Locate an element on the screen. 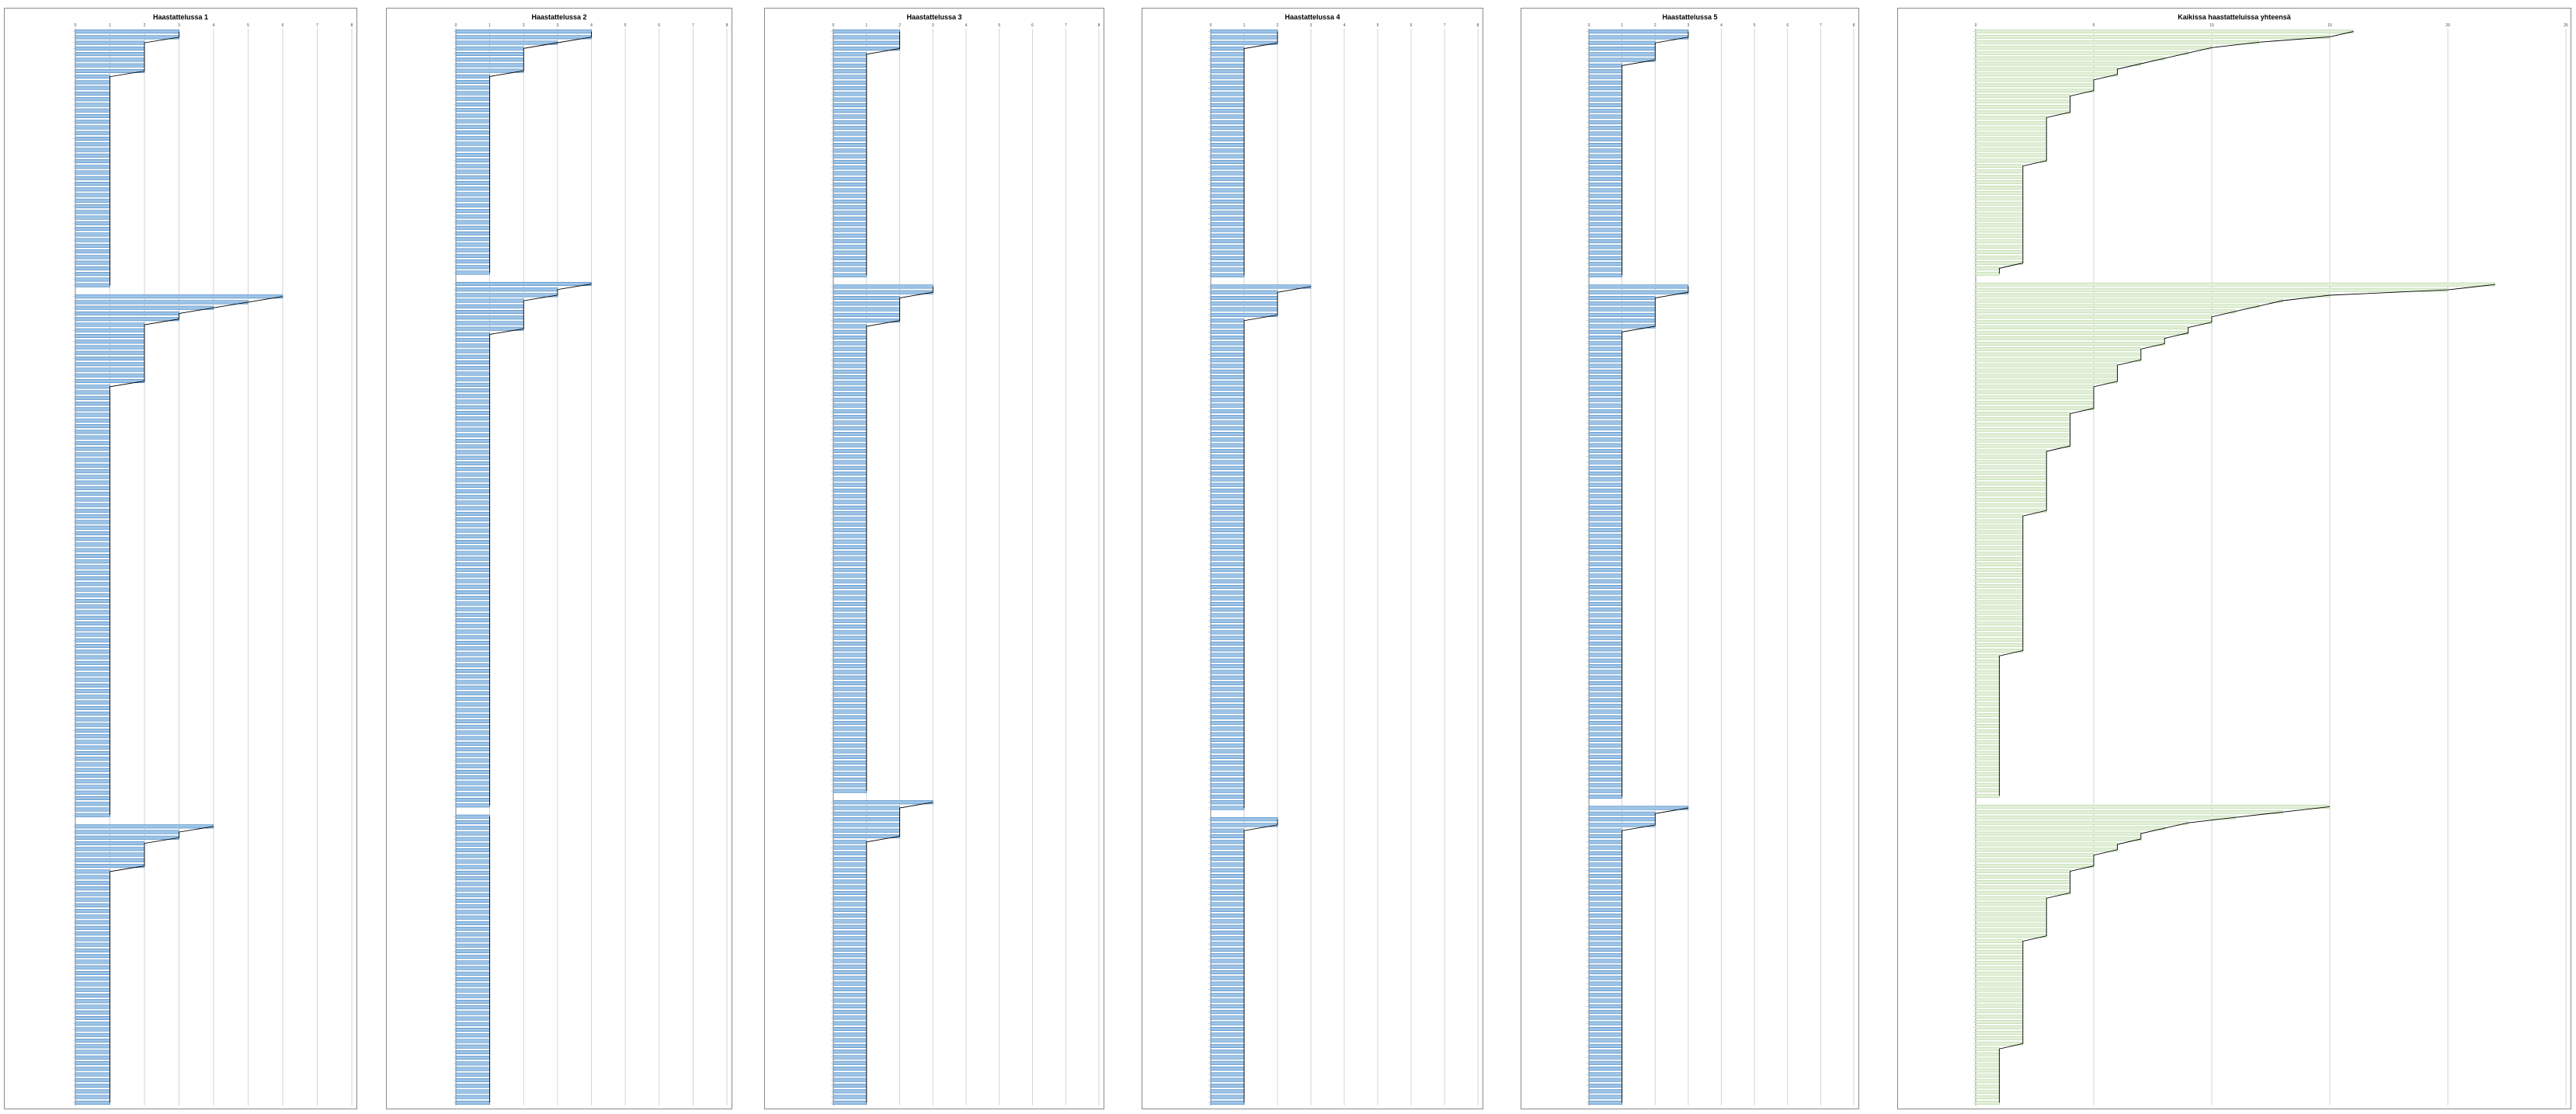 Image resolution: width=2576 pixels, height=1114 pixels. x-tick-label: 8 is located at coordinates (352, 25).